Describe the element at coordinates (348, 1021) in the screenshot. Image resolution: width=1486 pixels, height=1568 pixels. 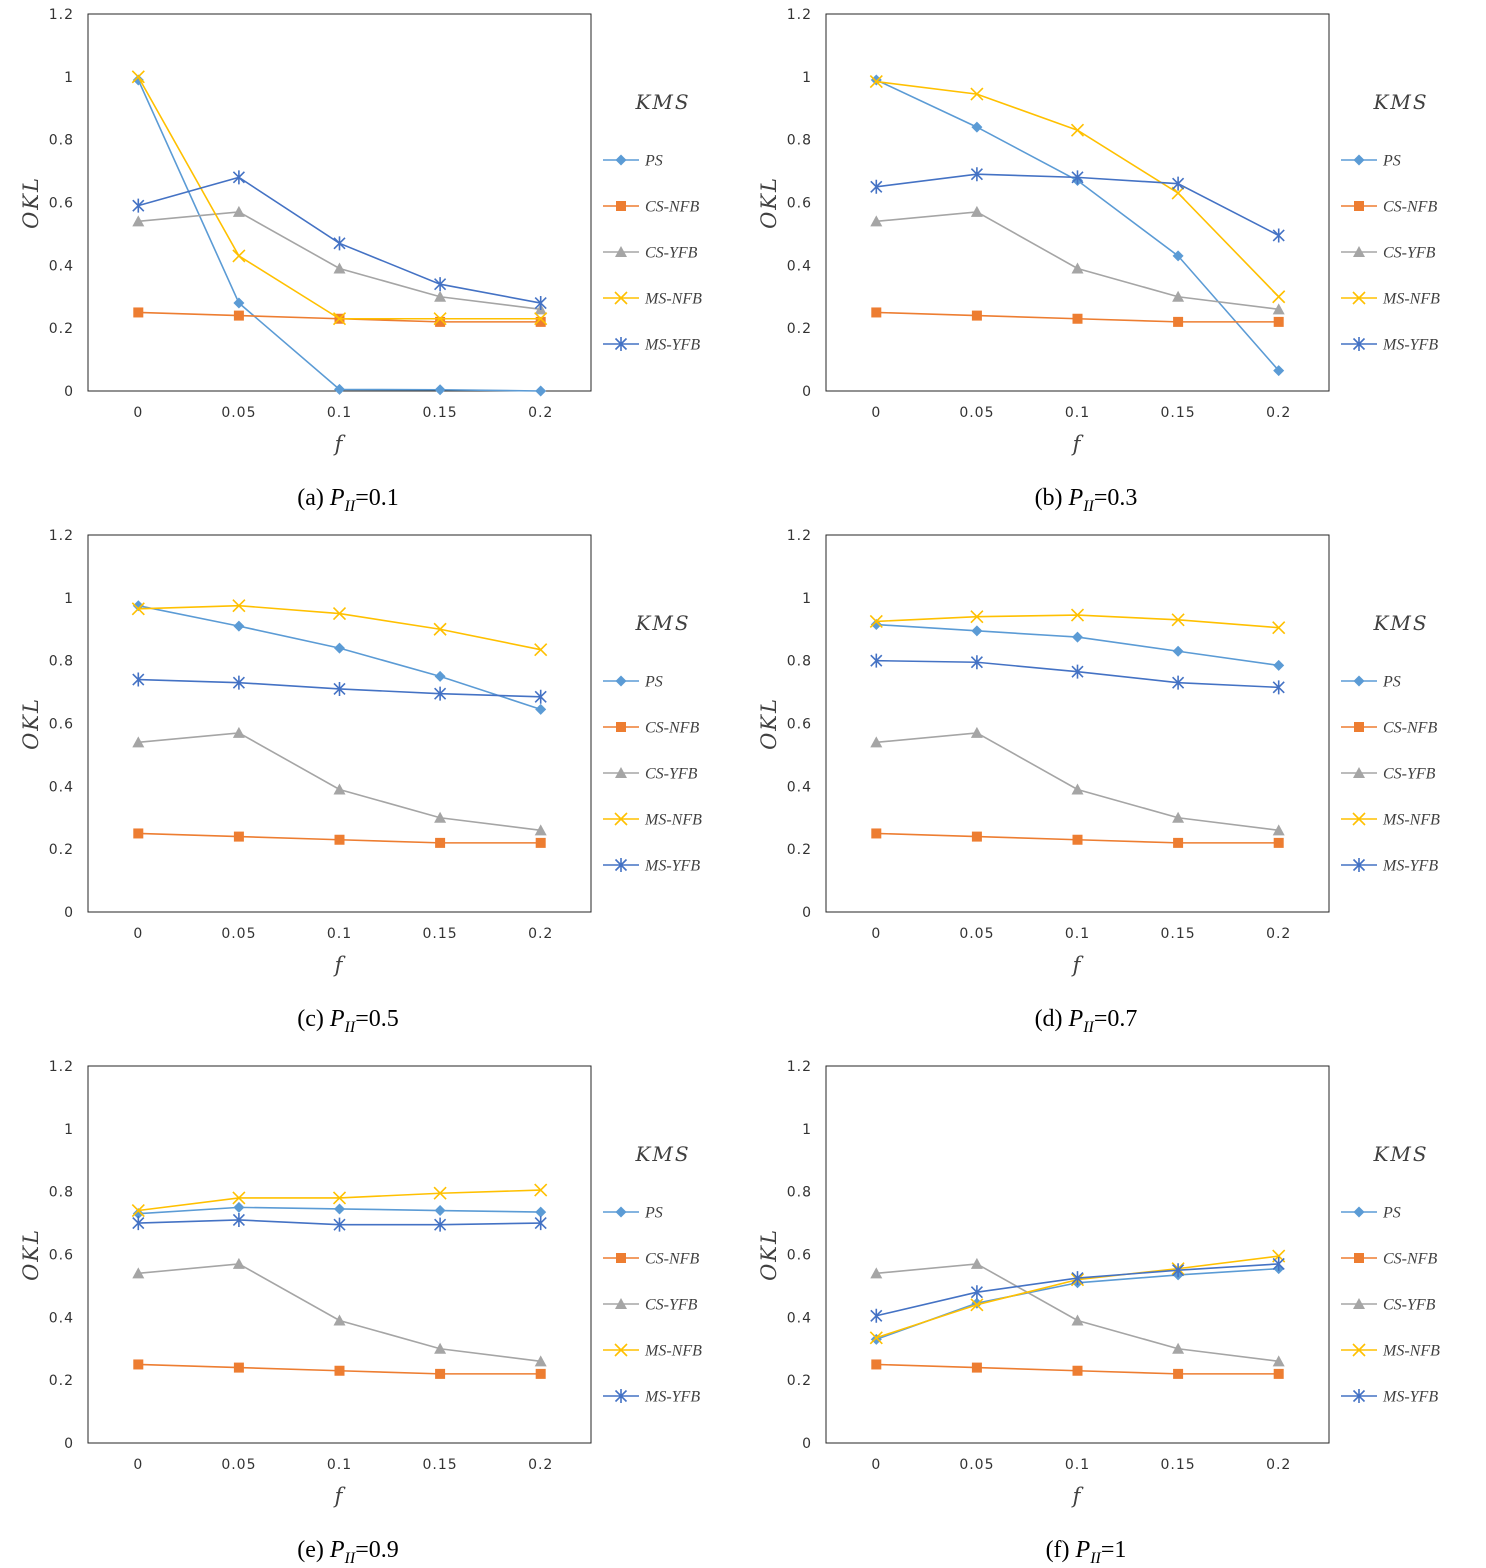
I see `panel-caption: (c) PII=0.5` at that location.